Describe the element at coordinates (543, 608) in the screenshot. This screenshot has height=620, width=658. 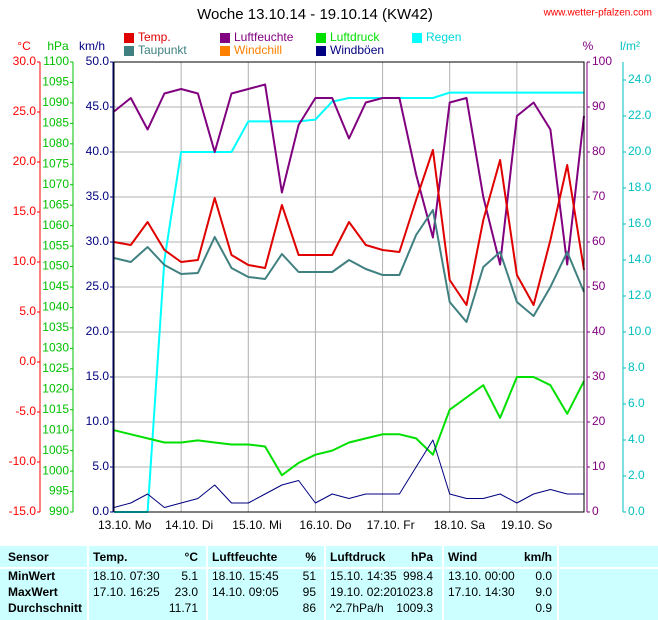
I see `table-cell: 0.9` at that location.